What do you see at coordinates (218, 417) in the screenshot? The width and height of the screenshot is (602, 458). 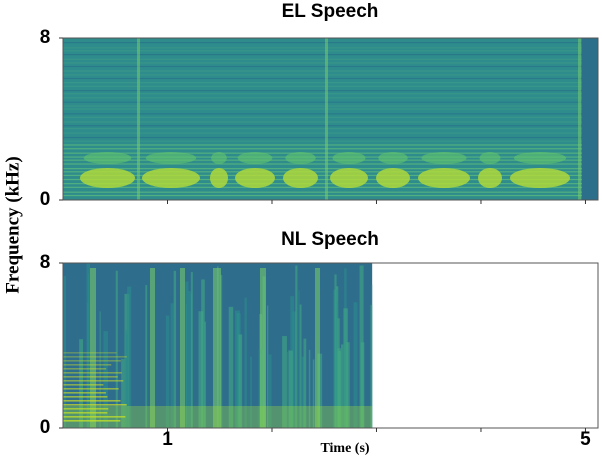 I see `low-band` at bounding box center [218, 417].